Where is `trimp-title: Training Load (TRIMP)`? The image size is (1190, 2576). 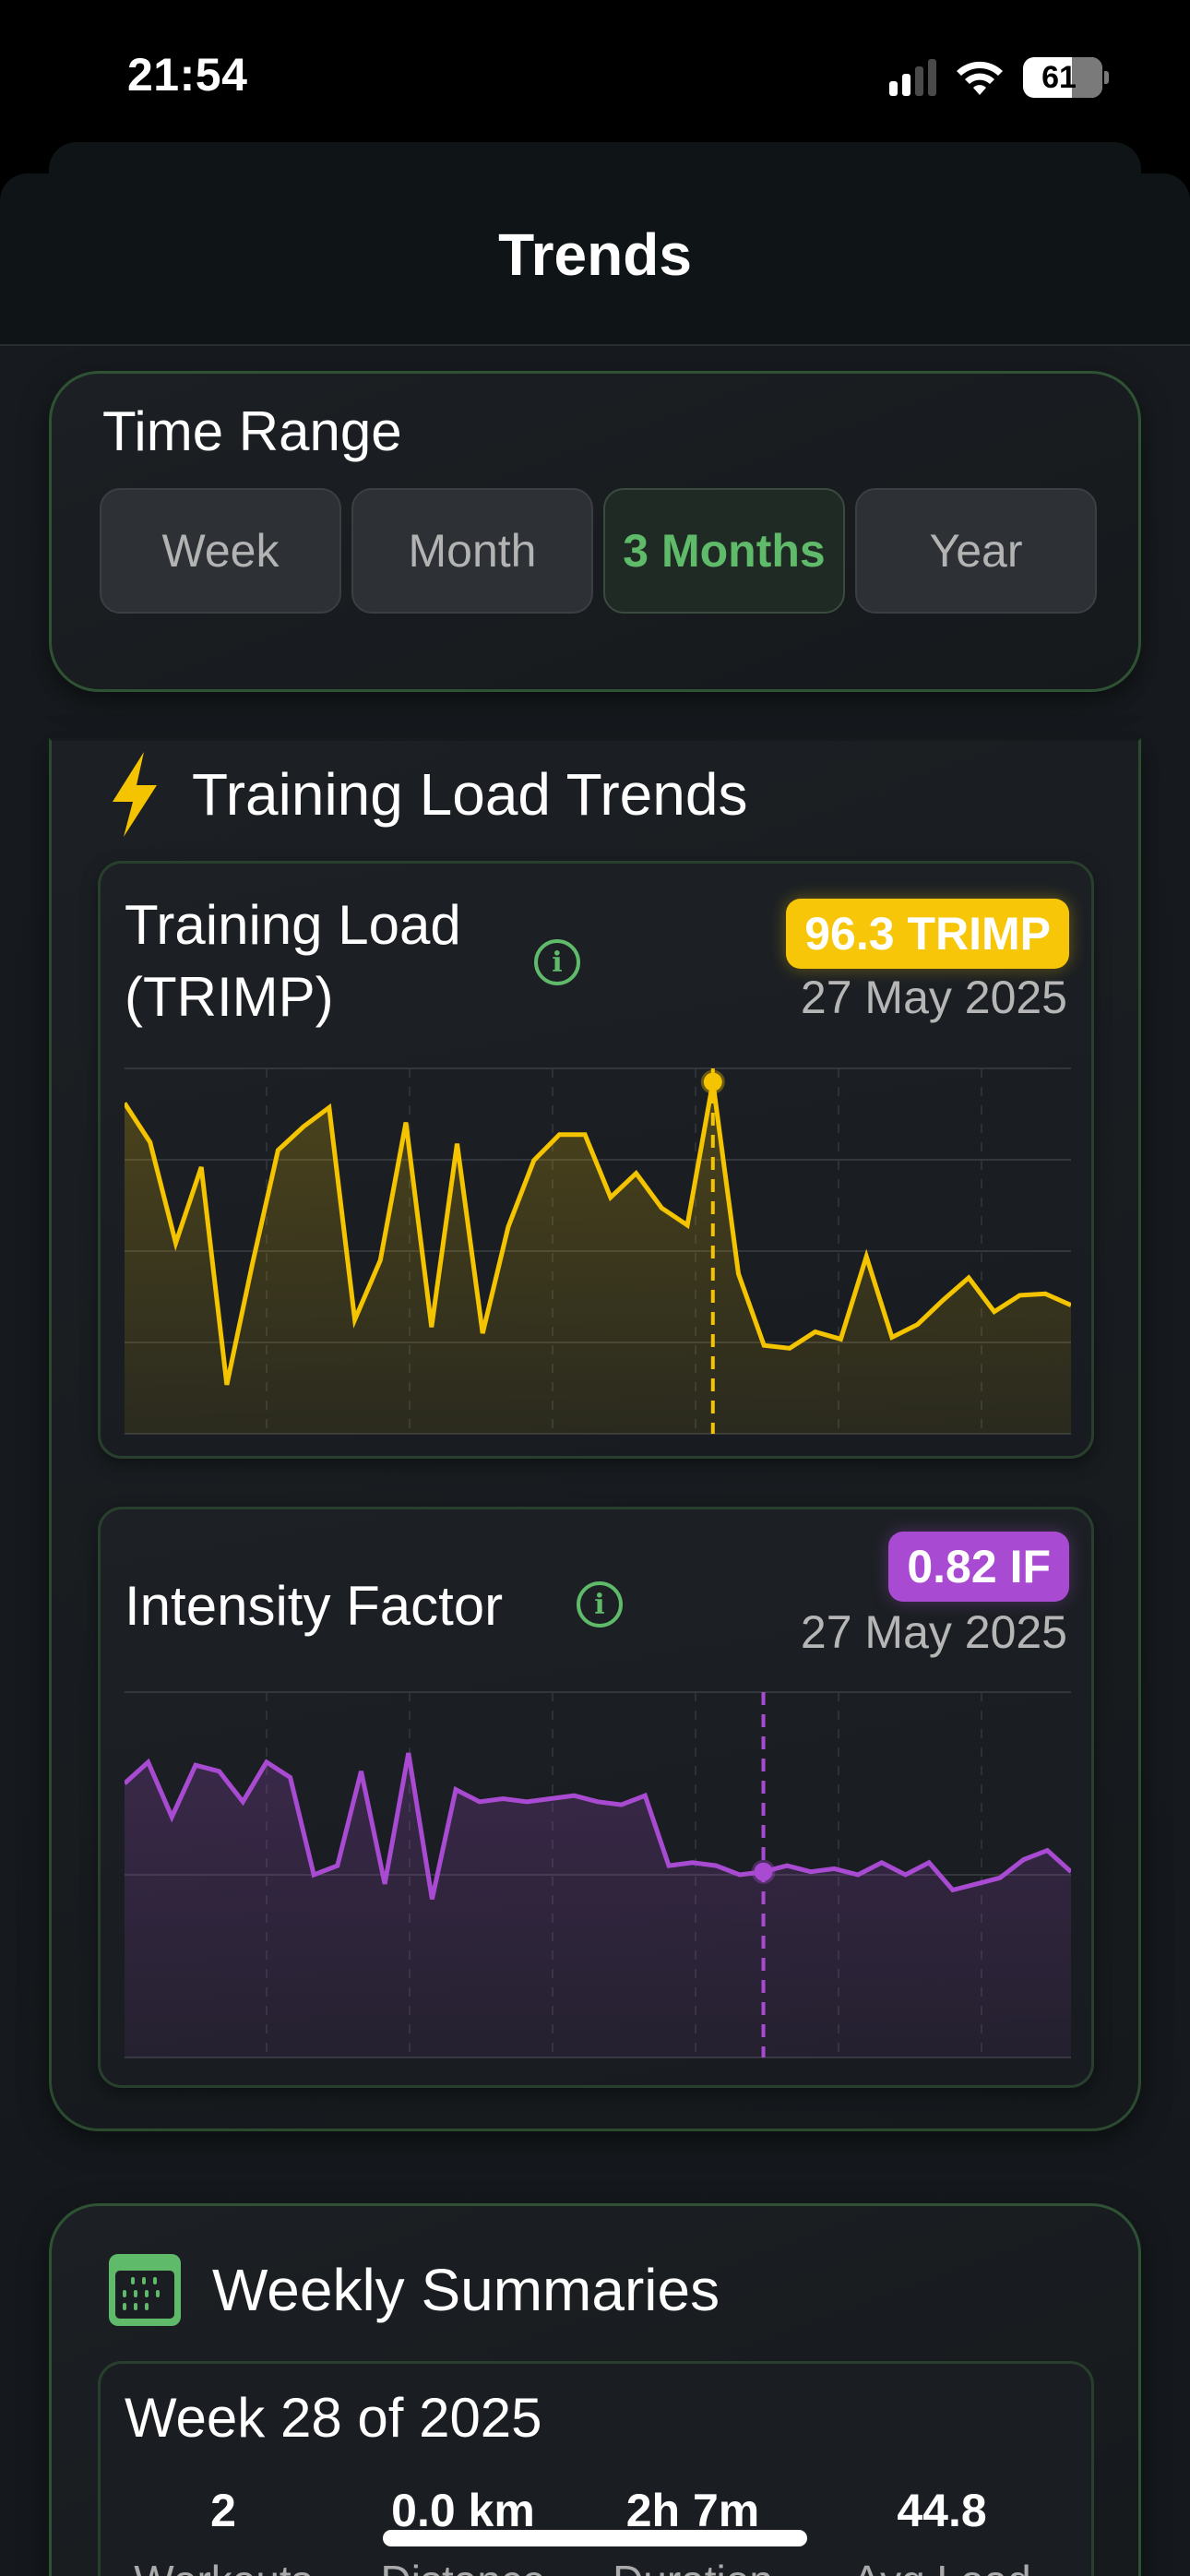 trimp-title: Training Load (TRIMP) is located at coordinates (293, 961).